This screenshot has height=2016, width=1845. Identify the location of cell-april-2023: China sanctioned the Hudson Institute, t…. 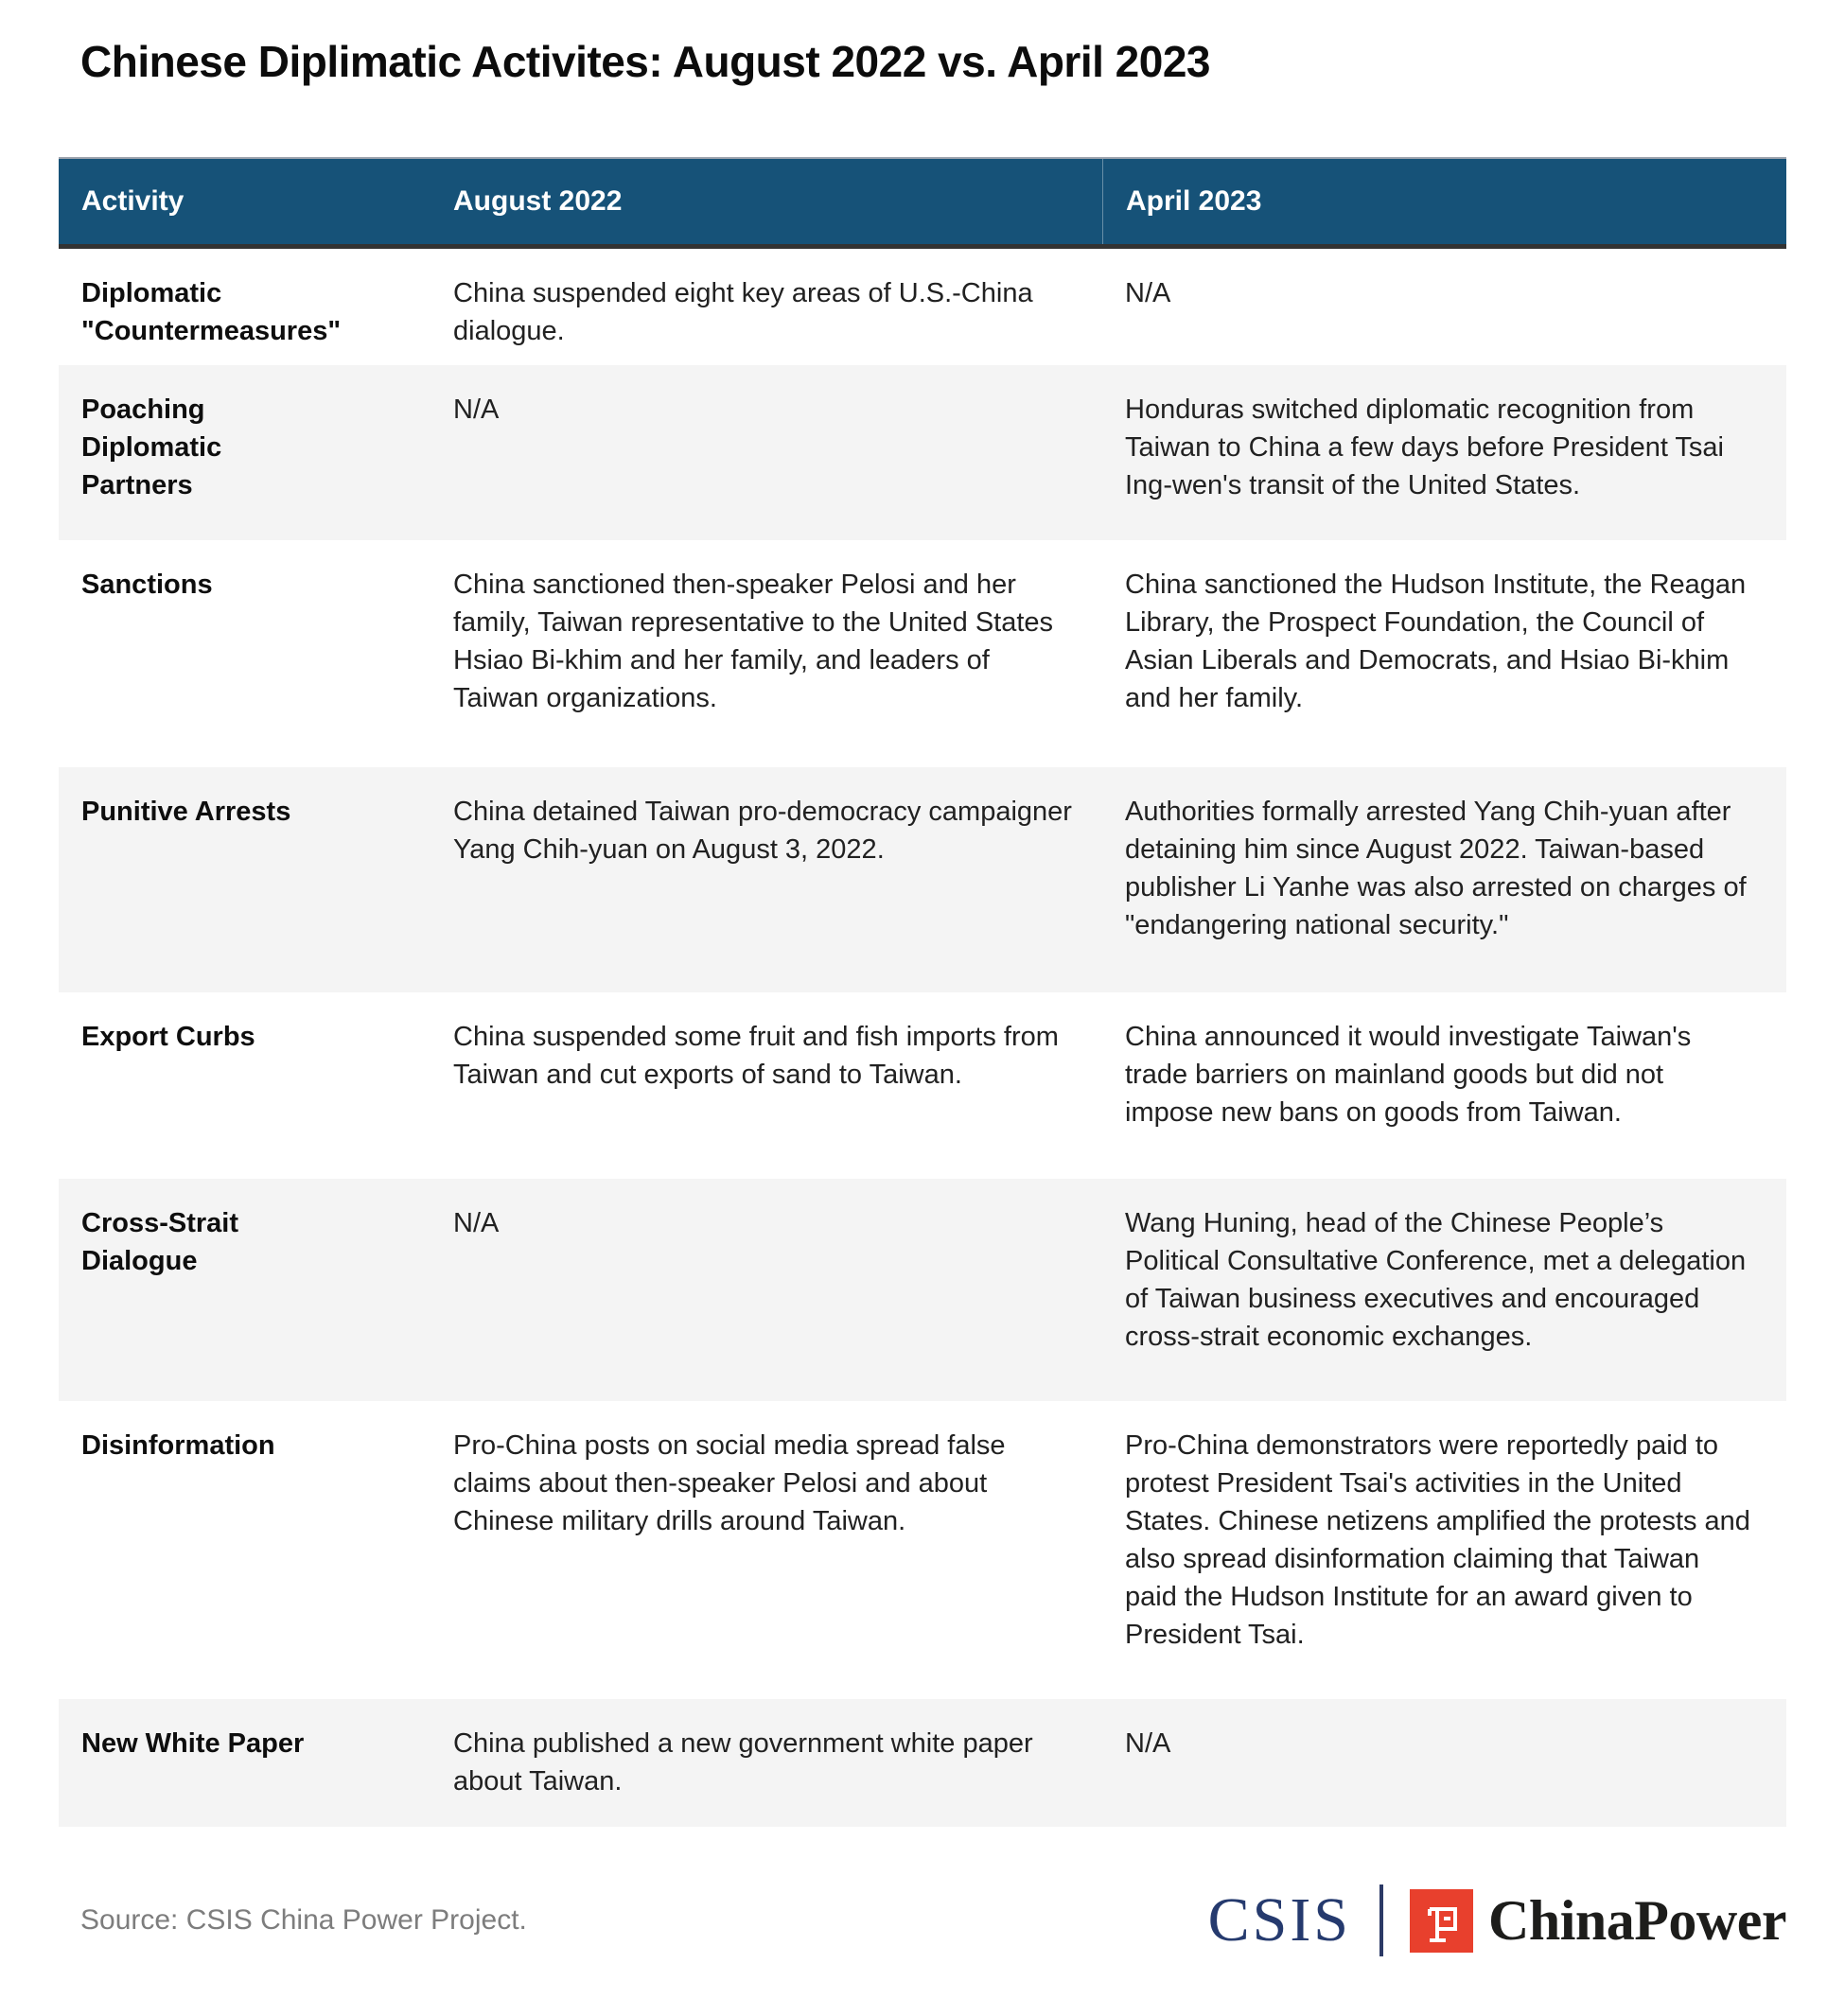
(1436, 641).